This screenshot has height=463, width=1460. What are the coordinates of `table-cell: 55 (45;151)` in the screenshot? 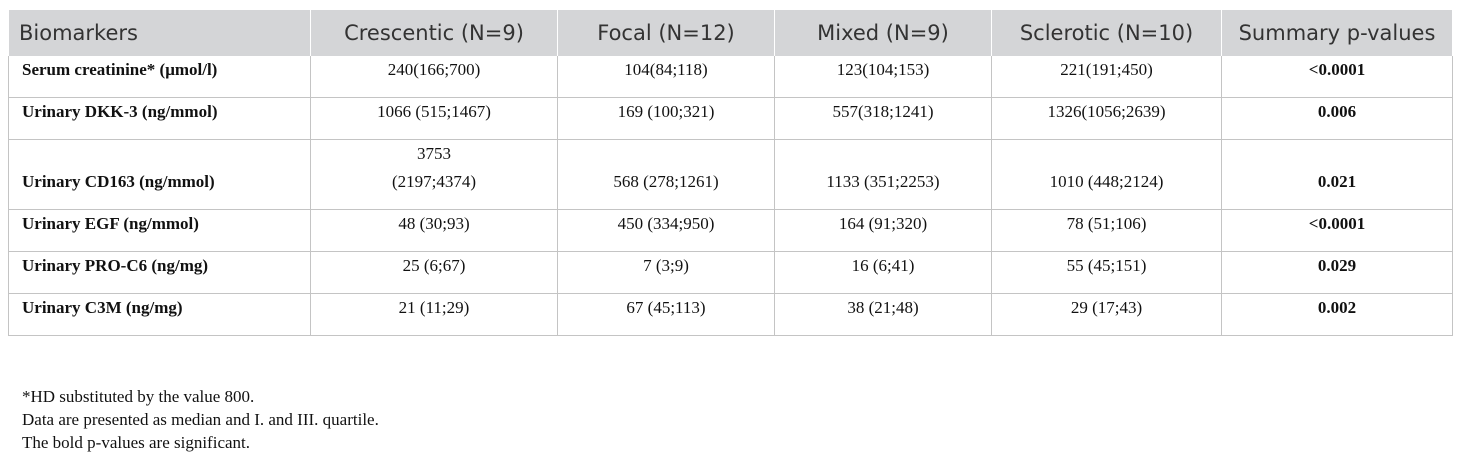 It's located at (1106, 272).